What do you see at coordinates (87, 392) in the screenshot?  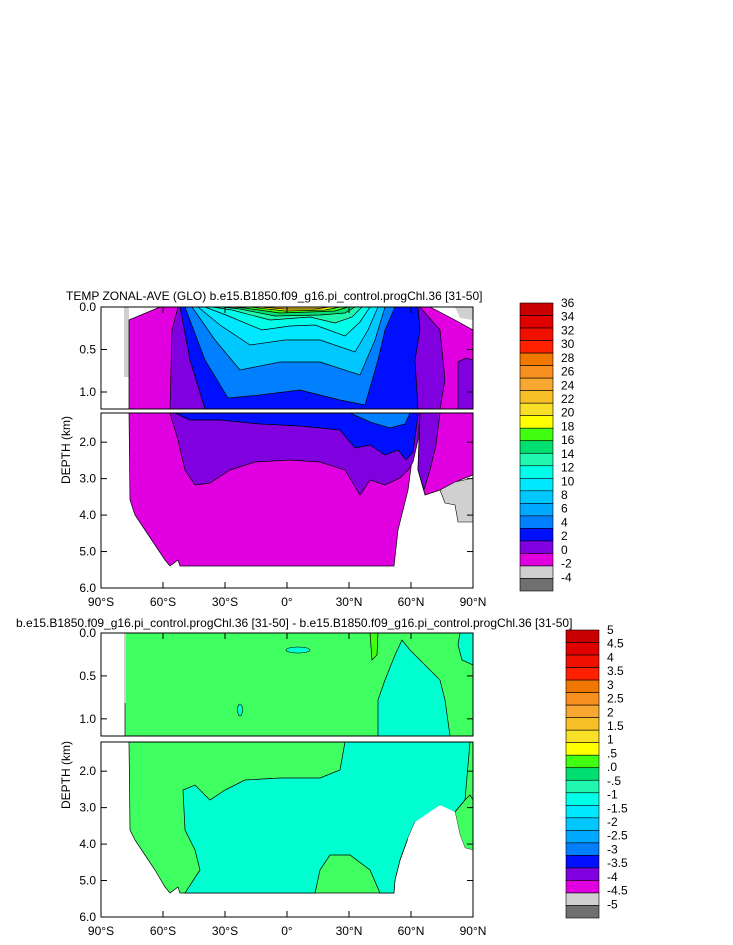 I see `y-tick-label: 1.0` at bounding box center [87, 392].